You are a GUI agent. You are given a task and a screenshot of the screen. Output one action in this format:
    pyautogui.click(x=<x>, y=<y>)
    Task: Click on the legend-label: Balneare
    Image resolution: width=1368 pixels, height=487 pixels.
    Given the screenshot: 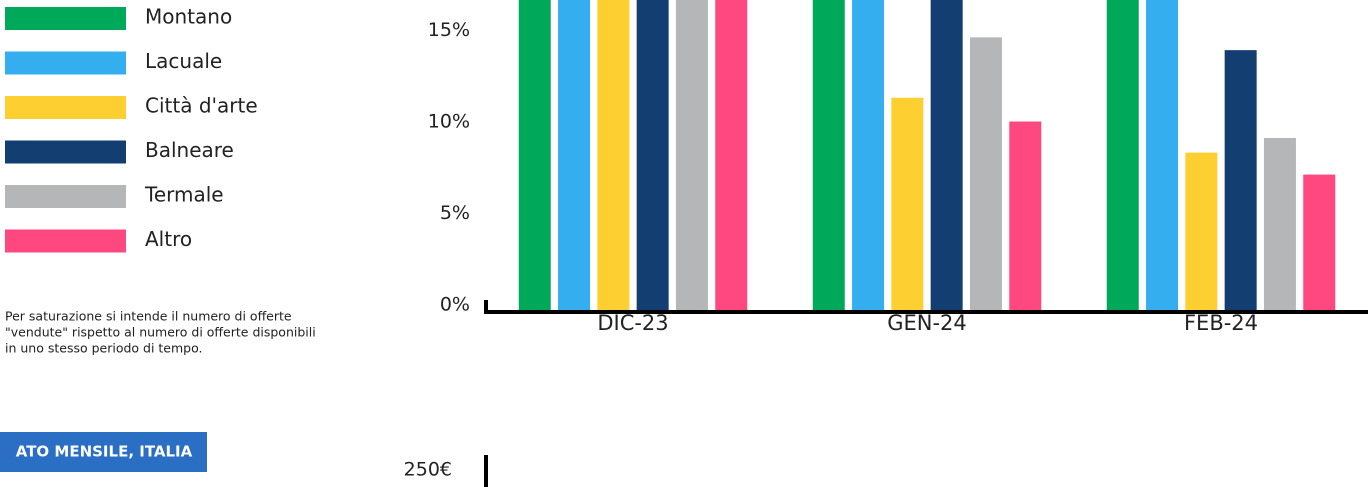 What is the action you would take?
    pyautogui.click(x=189, y=150)
    